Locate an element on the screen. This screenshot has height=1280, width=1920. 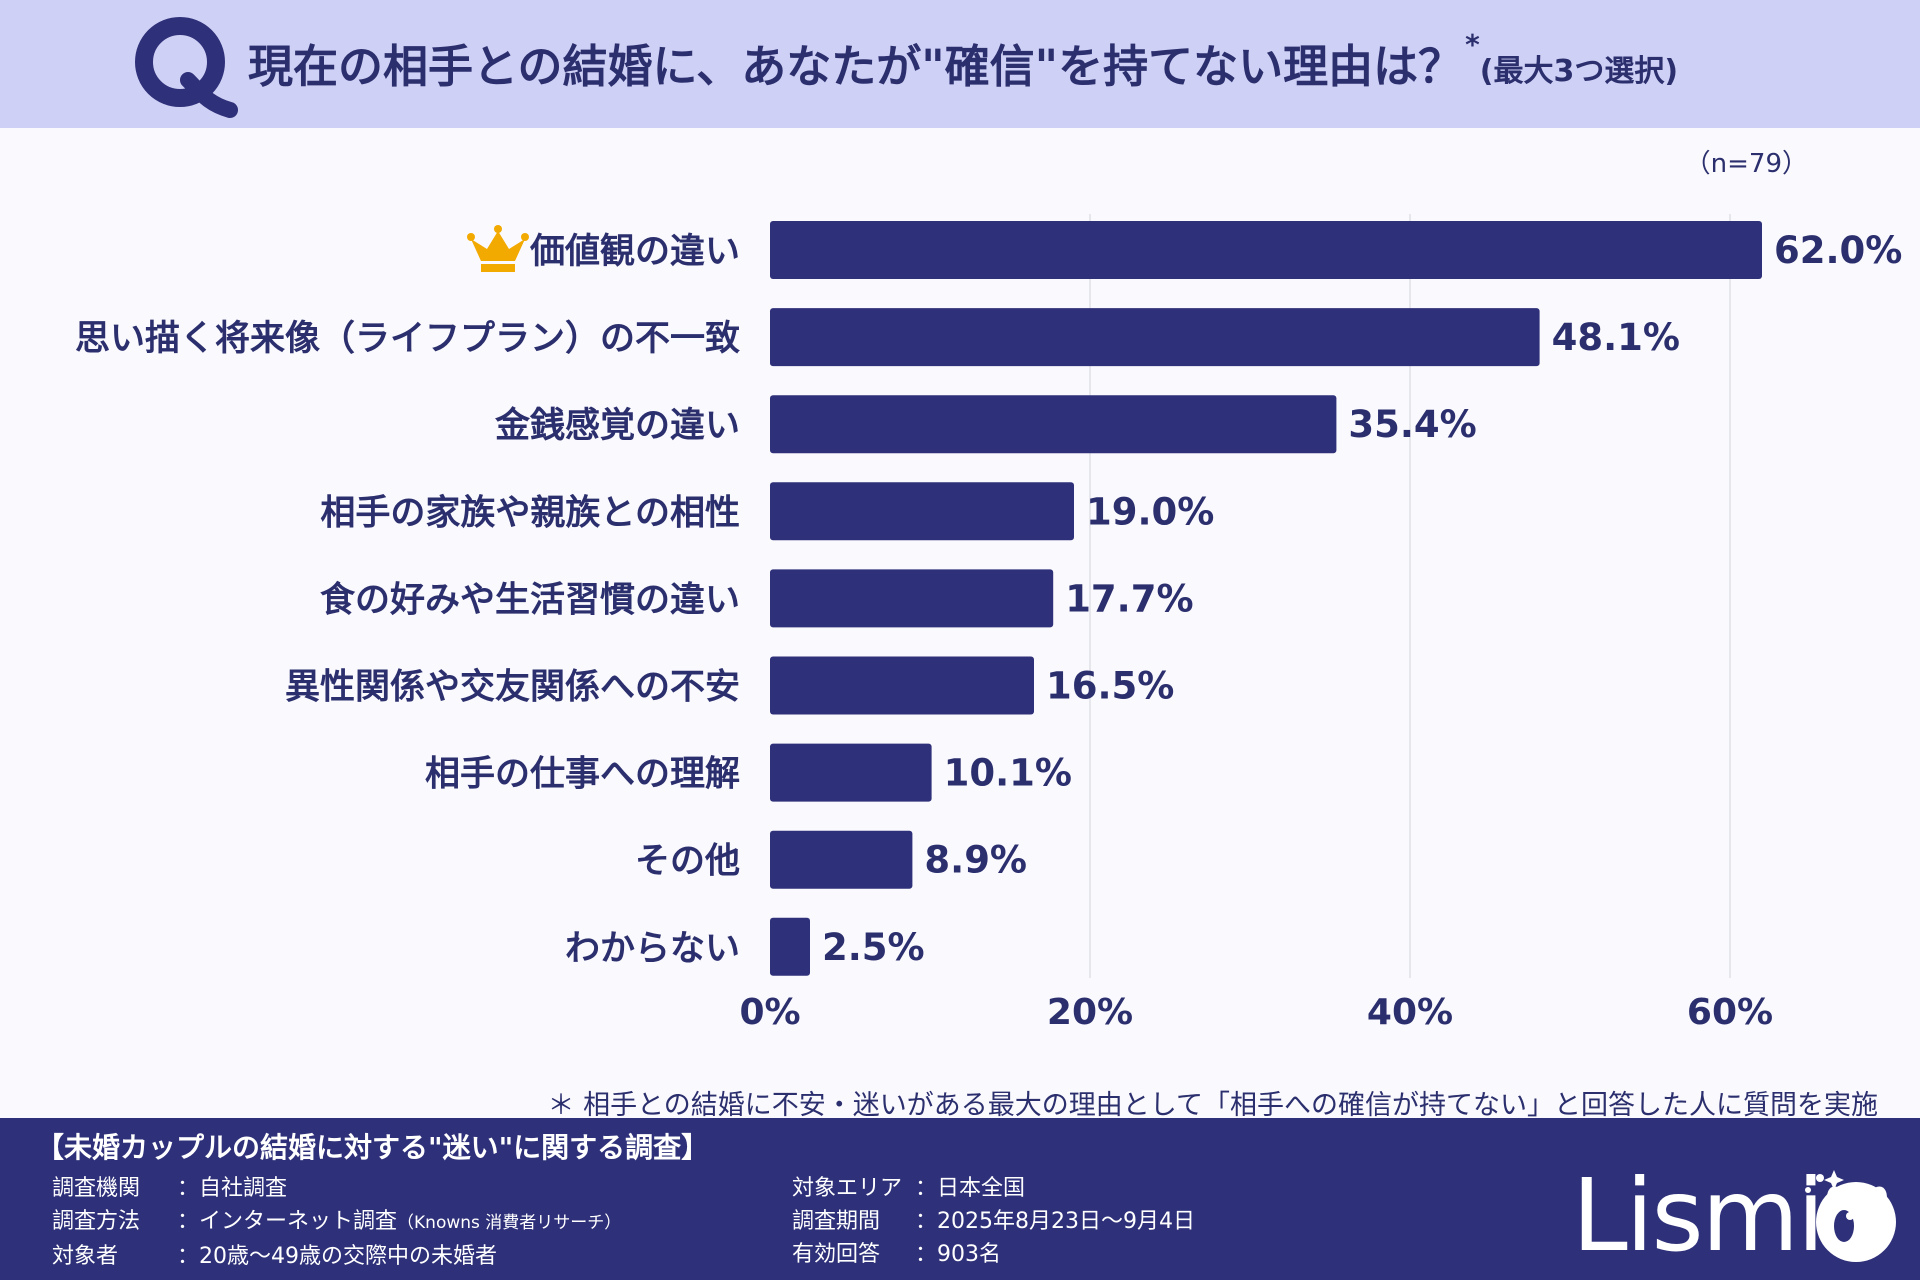
data-label: 8.9% is located at coordinates (975, 860).